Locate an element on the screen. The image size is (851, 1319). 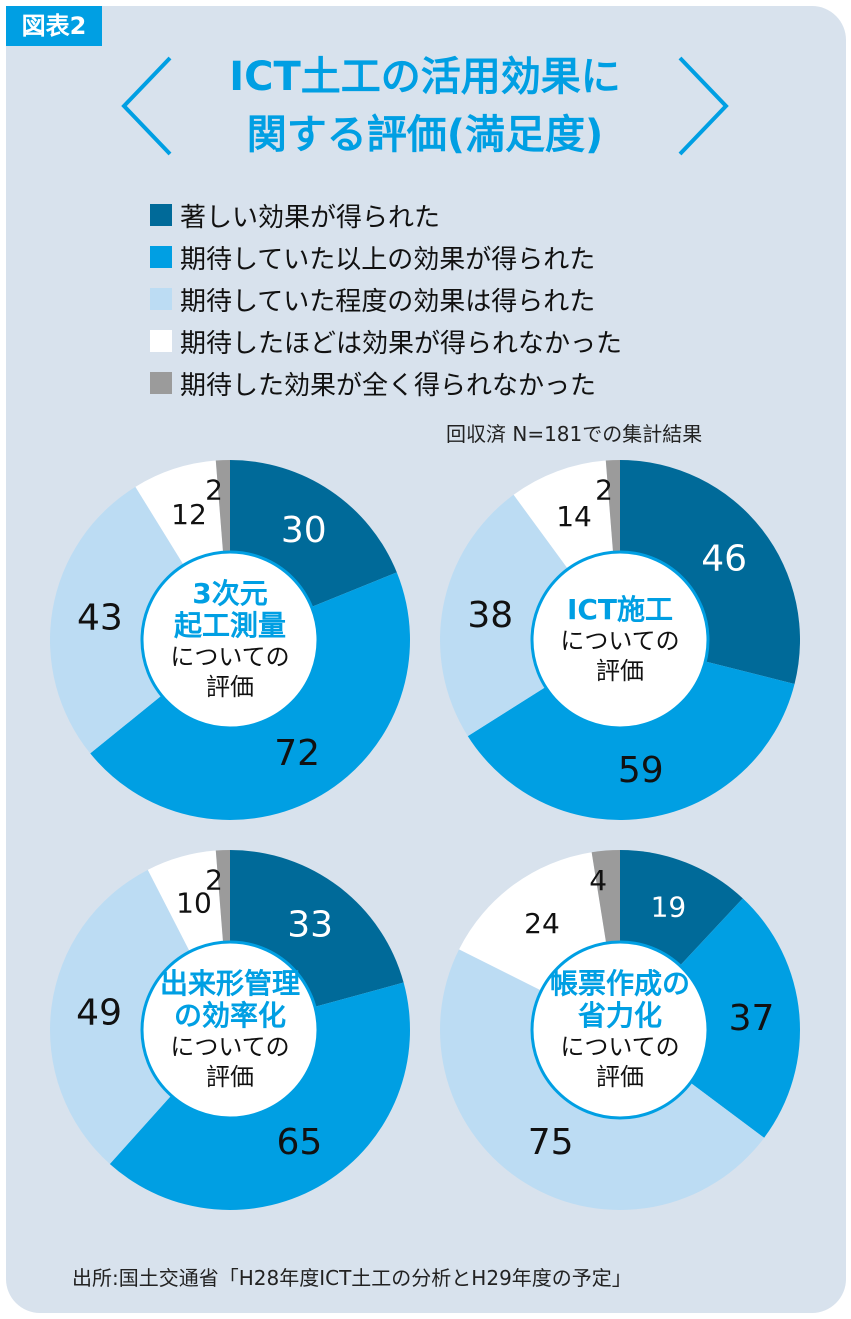
donut-center-label: ICT施工 についての 評価 is located at coordinates (620, 640).